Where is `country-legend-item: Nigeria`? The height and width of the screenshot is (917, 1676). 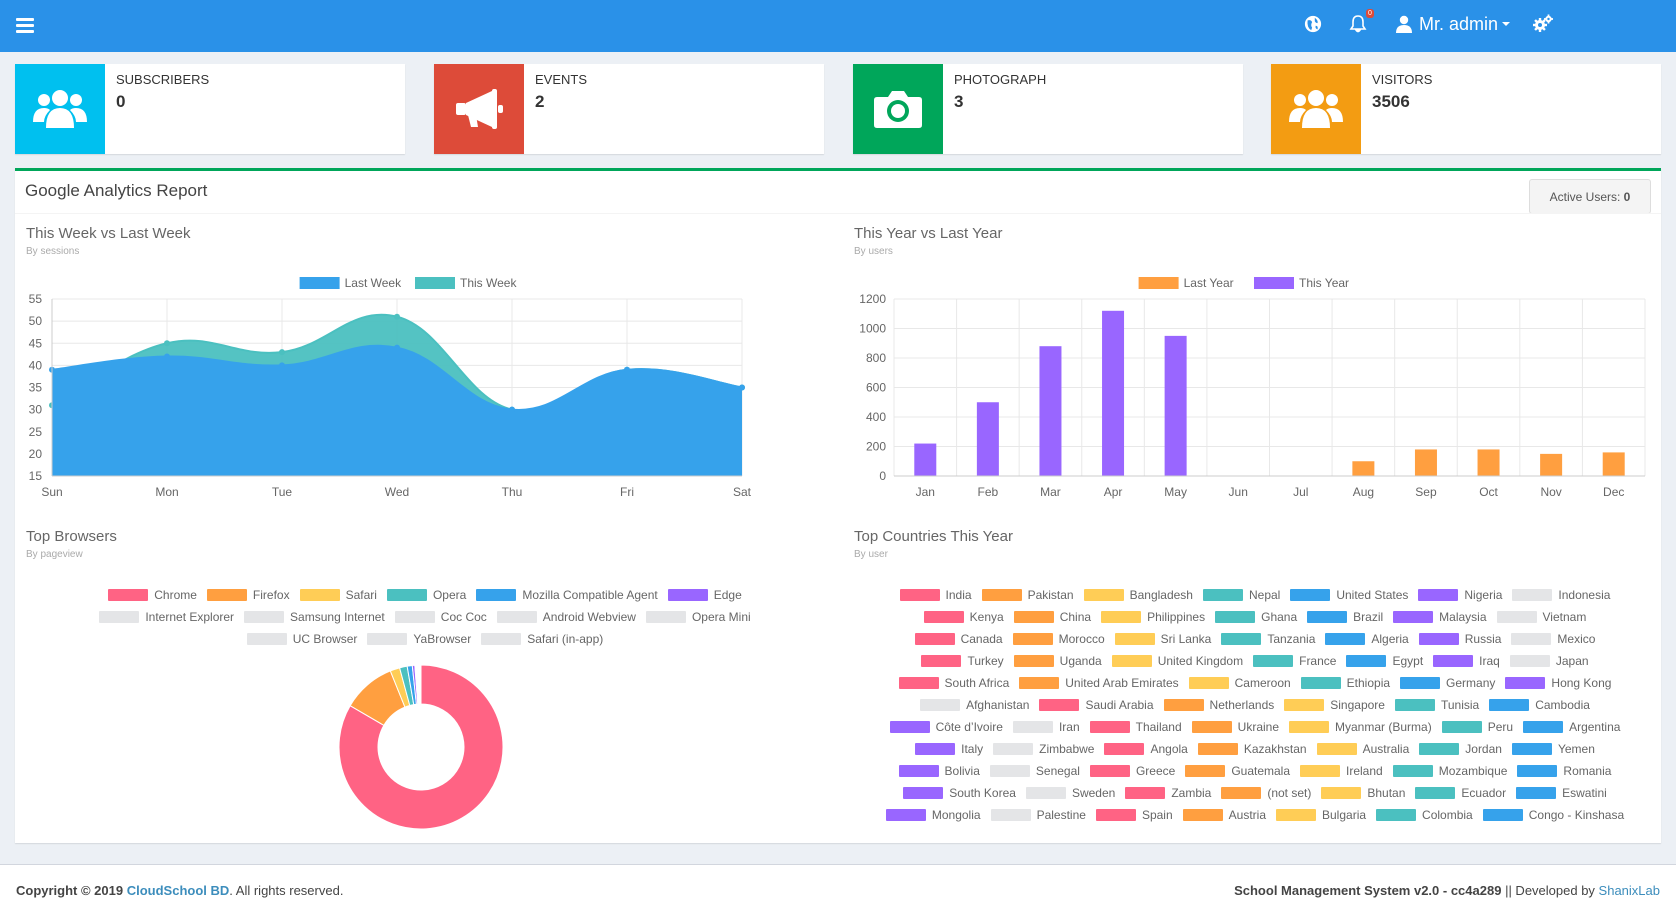
country-legend-item: Nigeria is located at coordinates (1460, 595).